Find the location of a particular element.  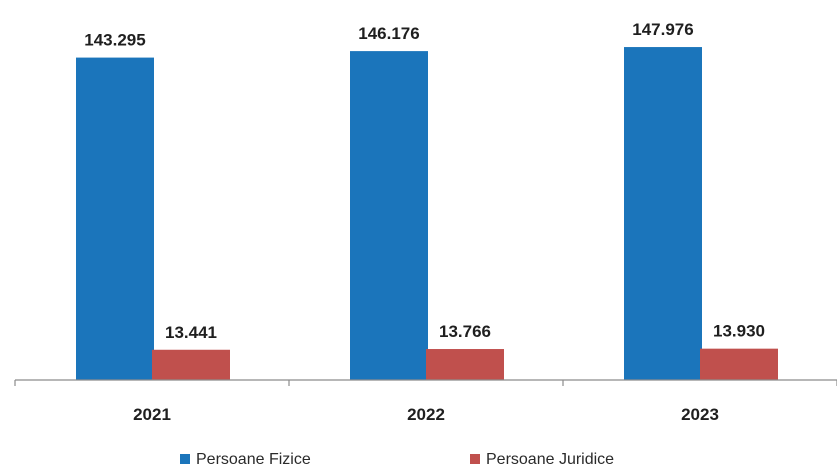

legend-swatch-persoane-juridice is located at coordinates (475, 459).